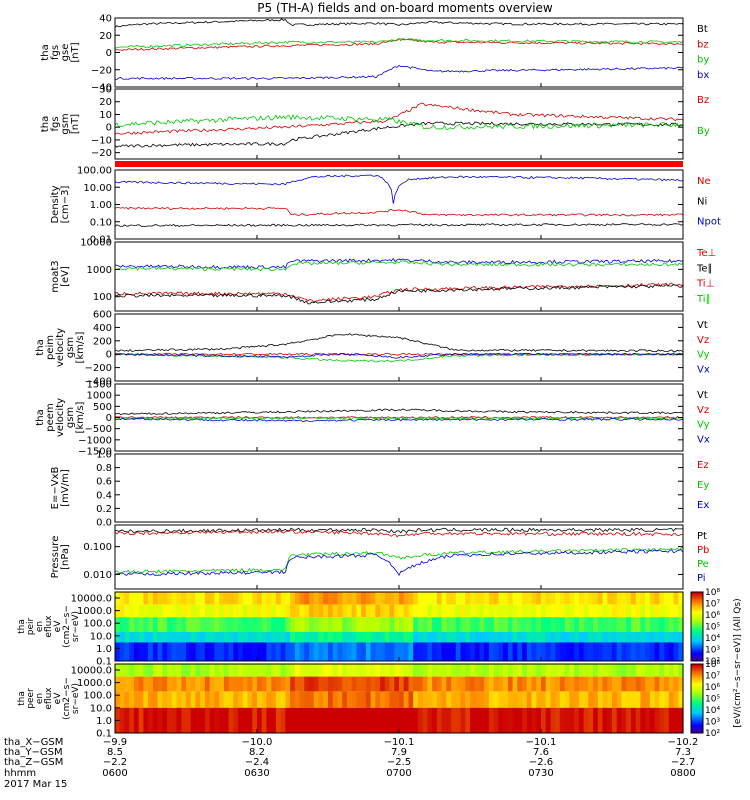  I want to click on legend-entry: Bz, so click(703, 100).